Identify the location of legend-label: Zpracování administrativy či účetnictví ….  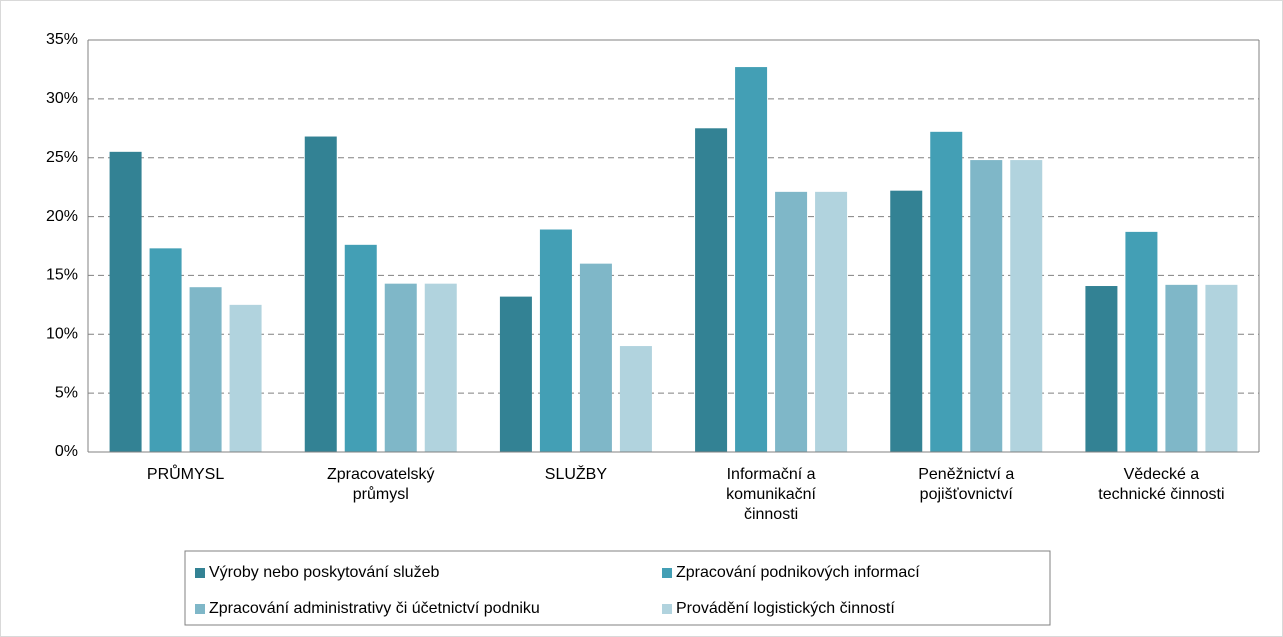
(374, 608).